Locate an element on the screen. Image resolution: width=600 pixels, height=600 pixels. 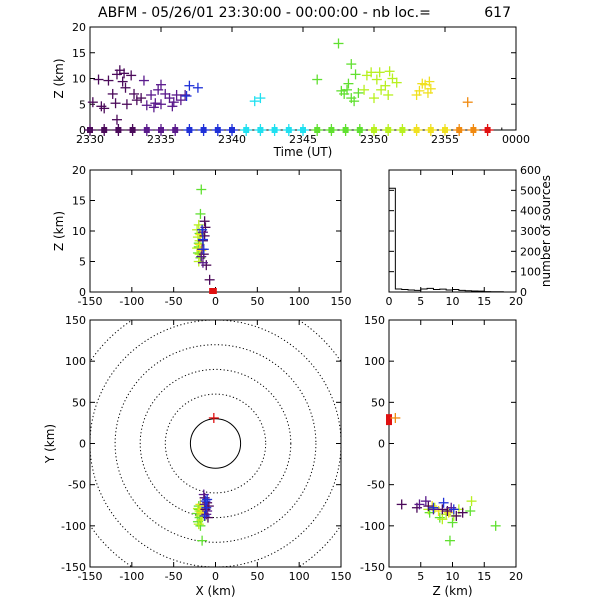
time_height-xtick-label: 0000 is located at coordinates (516, 139).